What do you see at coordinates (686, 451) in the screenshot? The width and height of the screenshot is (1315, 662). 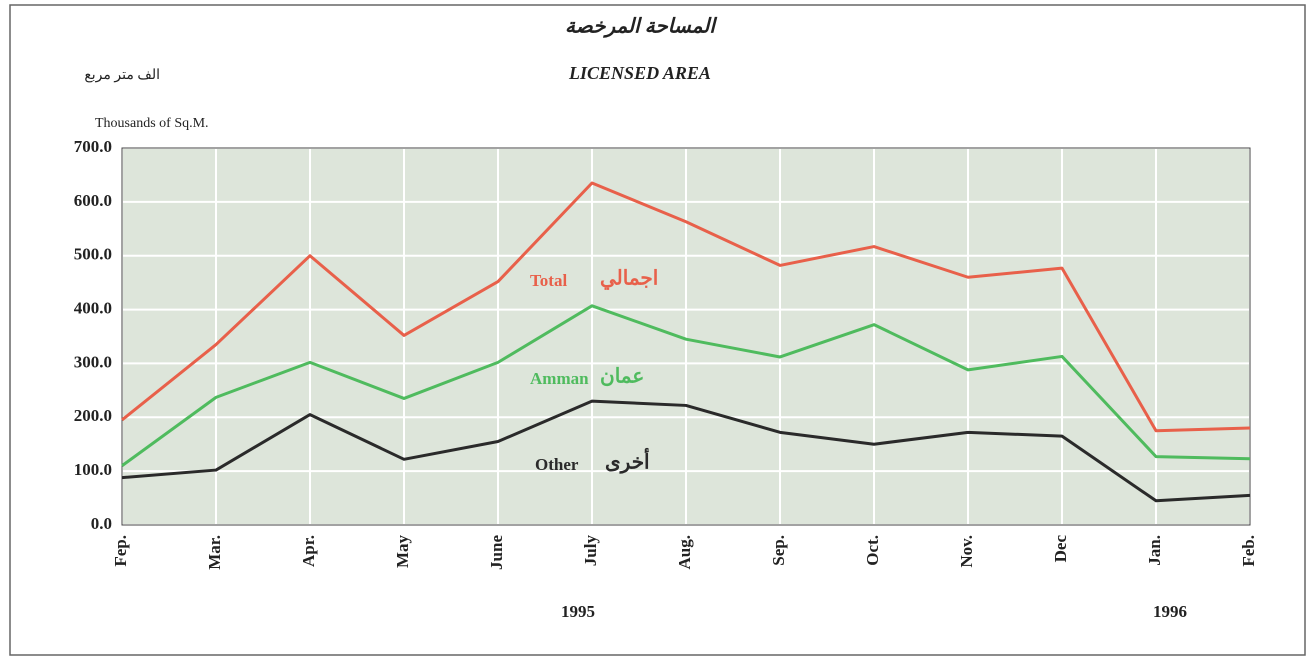 I see `series-line` at bounding box center [686, 451].